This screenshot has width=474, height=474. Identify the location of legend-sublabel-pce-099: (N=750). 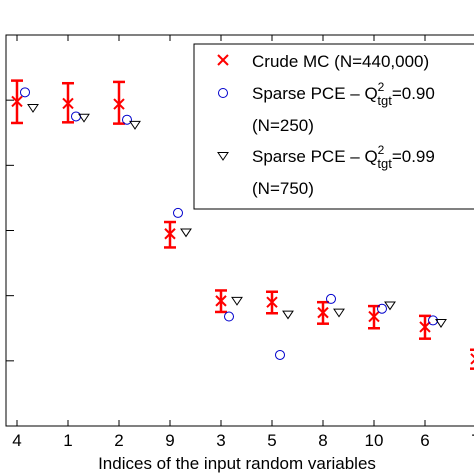
(283, 188).